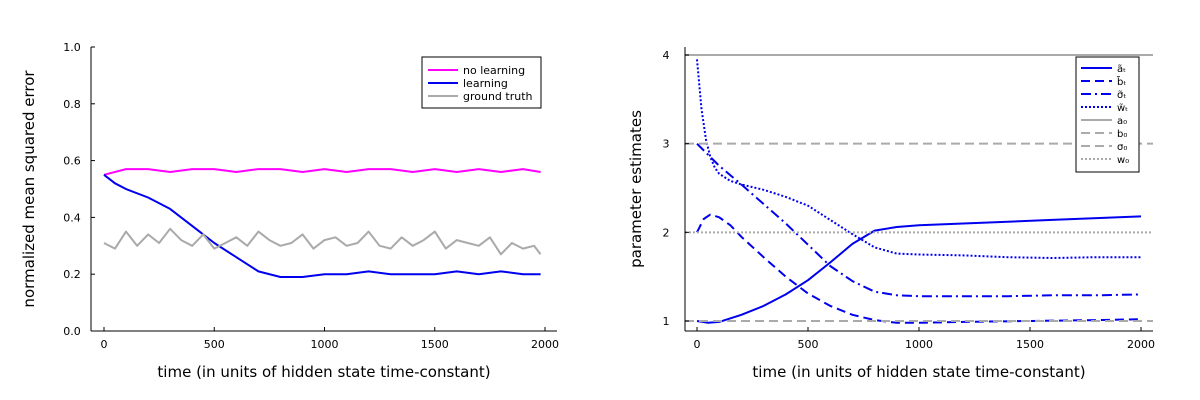 The height and width of the screenshot is (400, 1200). What do you see at coordinates (666, 321) in the screenshot?
I see `y-tick-label: 1` at bounding box center [666, 321].